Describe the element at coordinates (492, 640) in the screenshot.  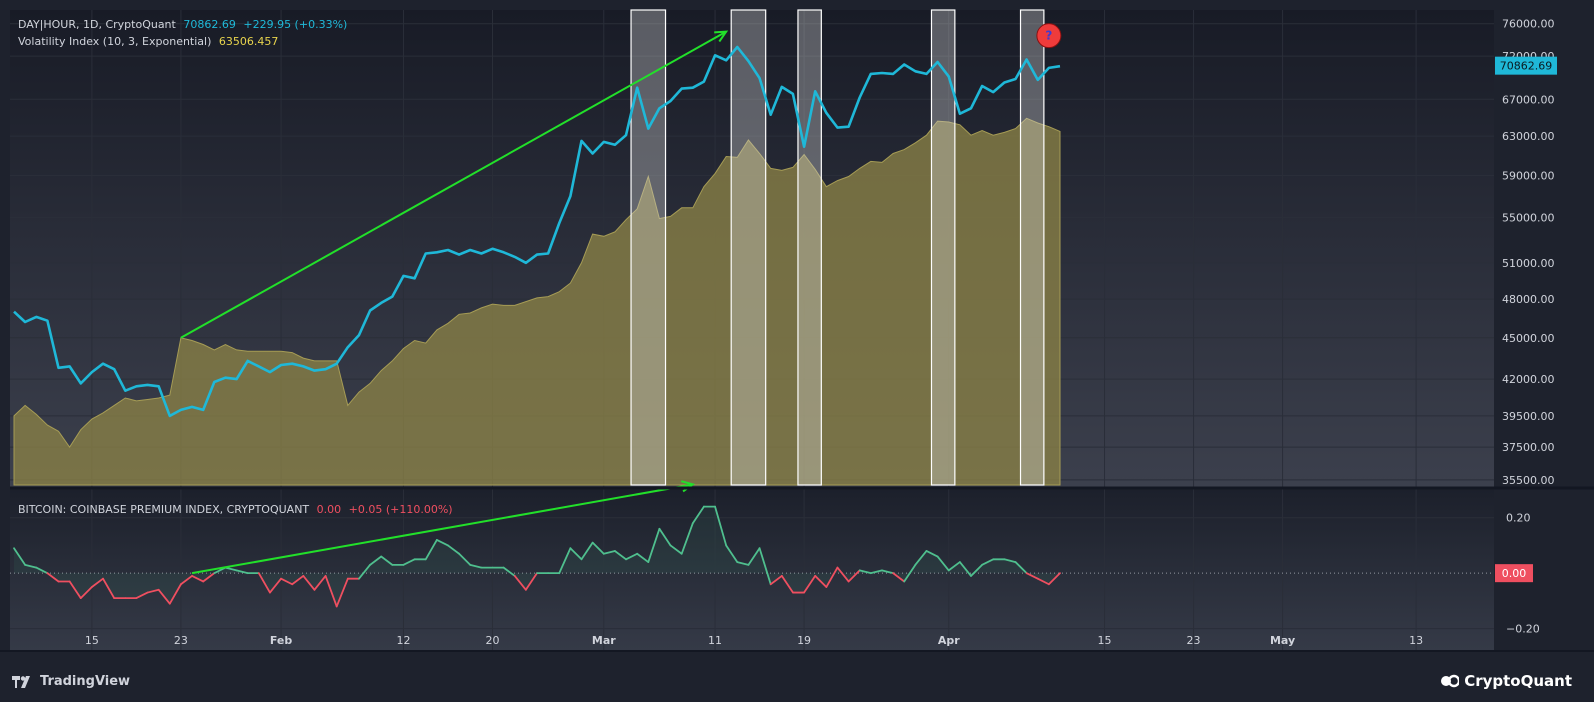
I see `time-tick-label: 20` at that location.